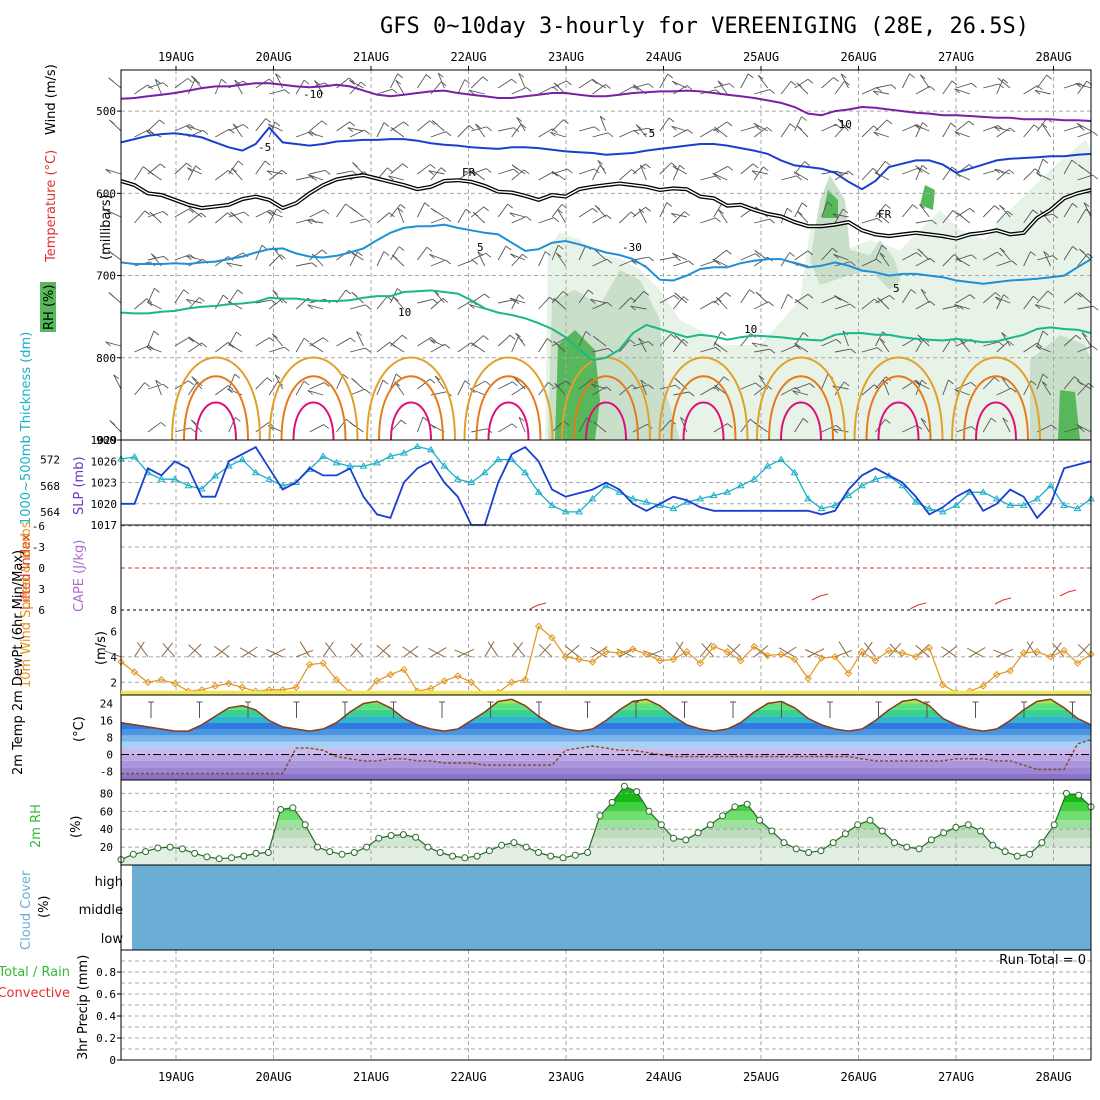 The height and width of the screenshot is (1100, 1100). What do you see at coordinates (597, 649) in the screenshot?
I see `wind10-barbs` at bounding box center [597, 649].